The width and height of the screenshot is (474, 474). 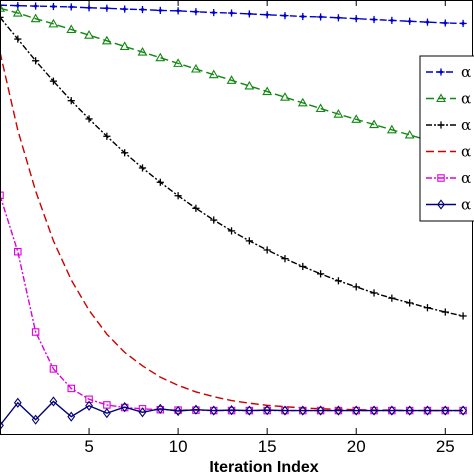 I want to click on series-6-line, so click(x=232, y=413).